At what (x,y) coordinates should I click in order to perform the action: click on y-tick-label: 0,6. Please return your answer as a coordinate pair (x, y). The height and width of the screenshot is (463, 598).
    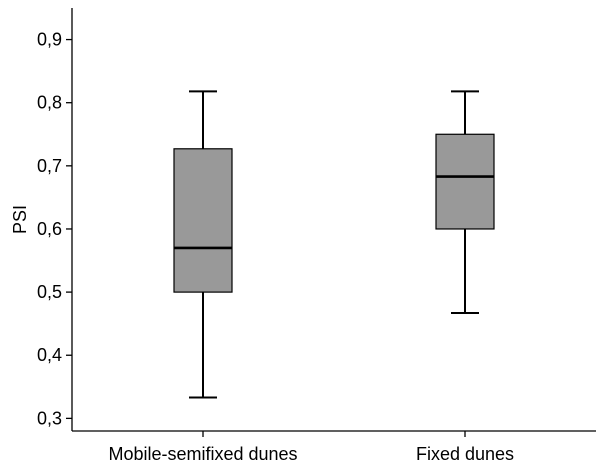
    Looking at the image, I should click on (49, 229).